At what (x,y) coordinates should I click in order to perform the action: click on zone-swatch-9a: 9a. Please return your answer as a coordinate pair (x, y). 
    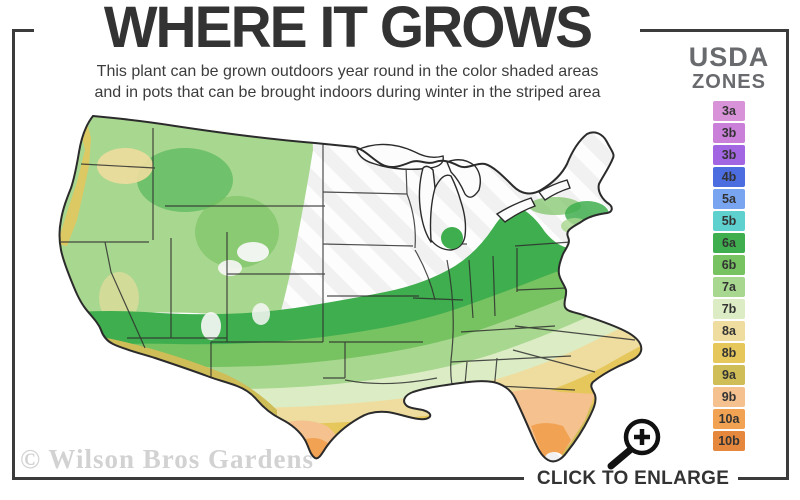
    Looking at the image, I should click on (729, 375).